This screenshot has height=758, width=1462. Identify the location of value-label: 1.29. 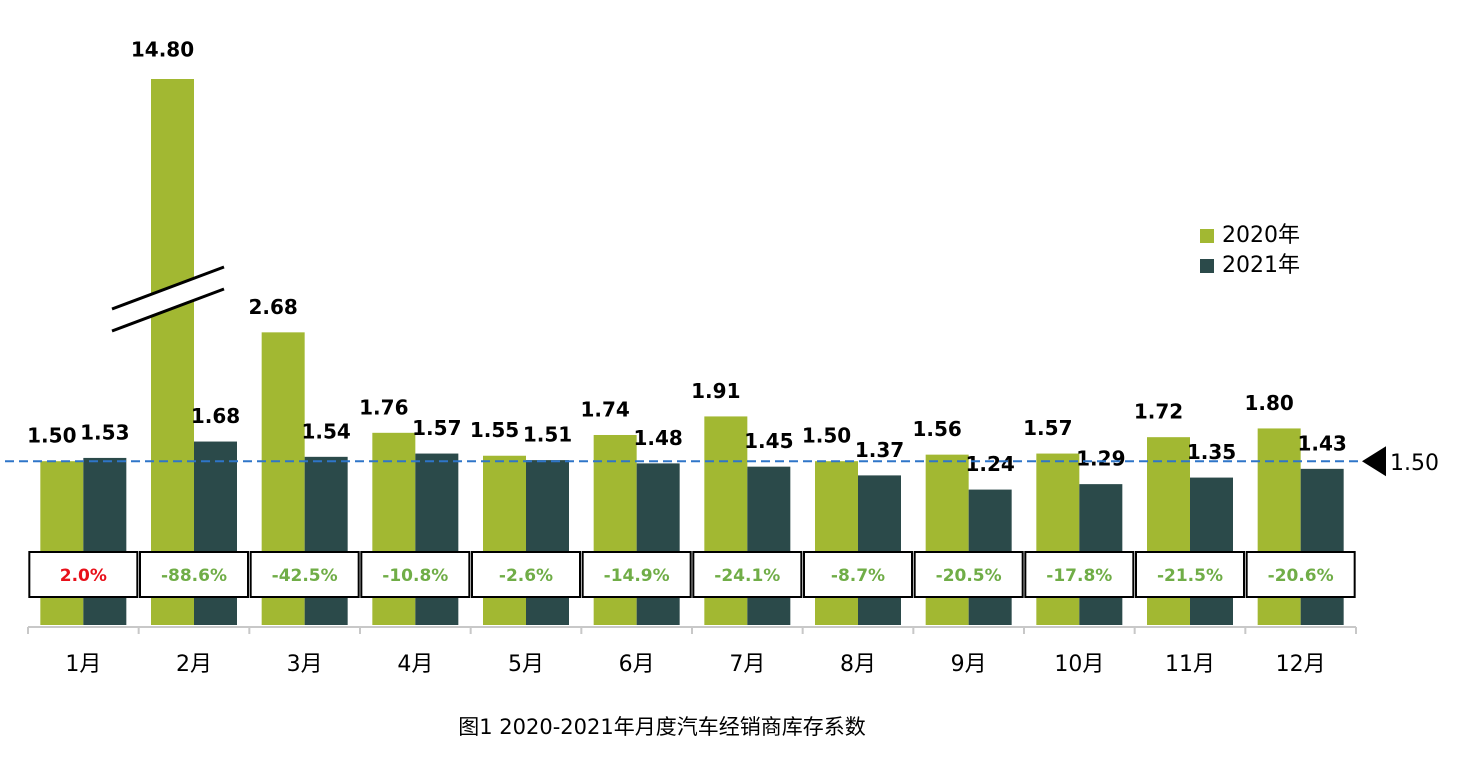
(1100, 459).